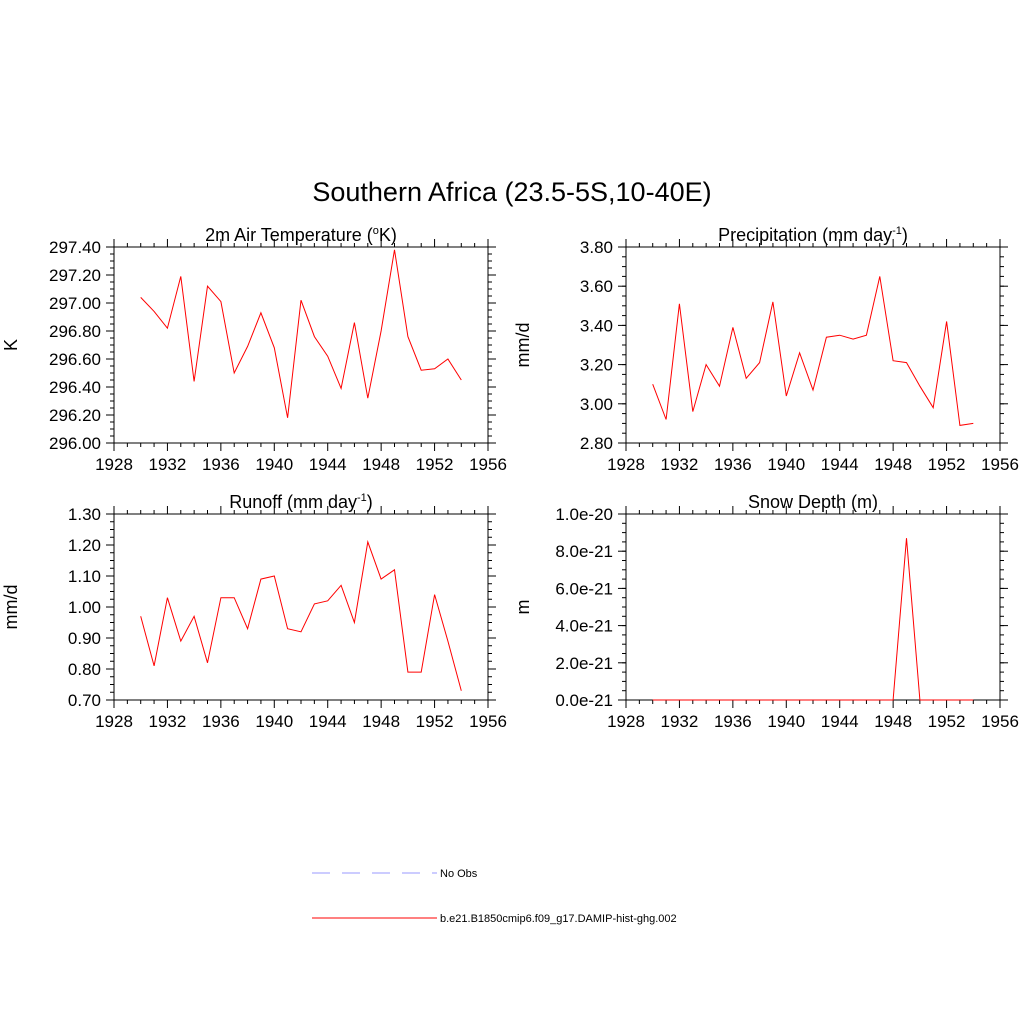 The image size is (1024, 1024). I want to click on y-tick-label: 297.00, so click(75, 303).